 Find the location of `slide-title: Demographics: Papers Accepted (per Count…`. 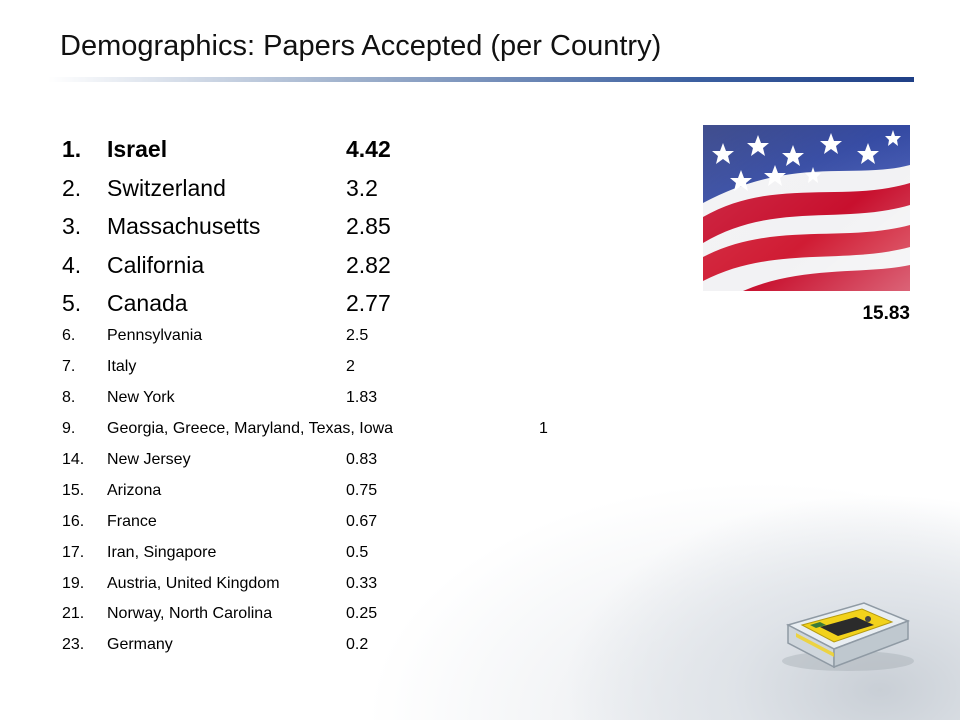

slide-title: Demographics: Papers Accepted (per Count… is located at coordinates (361, 46).